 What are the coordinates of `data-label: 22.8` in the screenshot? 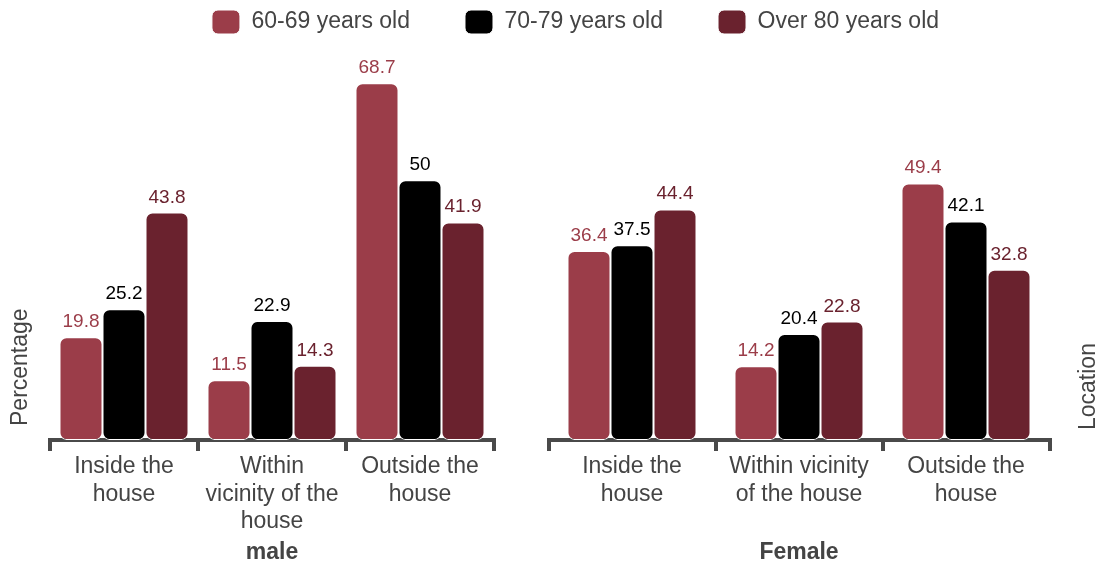 It's located at (842, 305).